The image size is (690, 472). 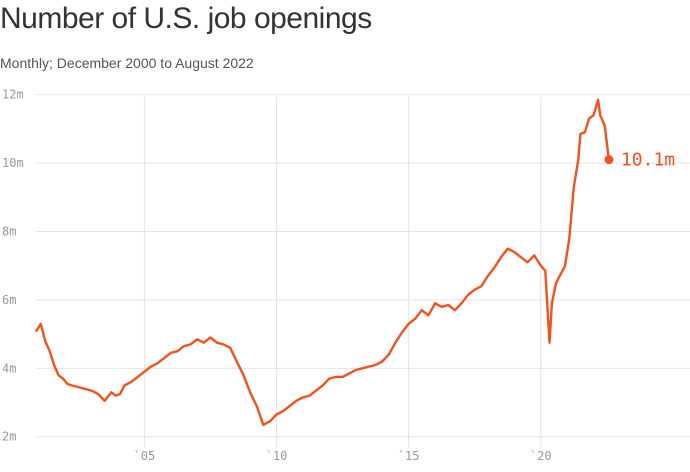 What do you see at coordinates (9, 368) in the screenshot?
I see `y-tick-label: 4m` at bounding box center [9, 368].